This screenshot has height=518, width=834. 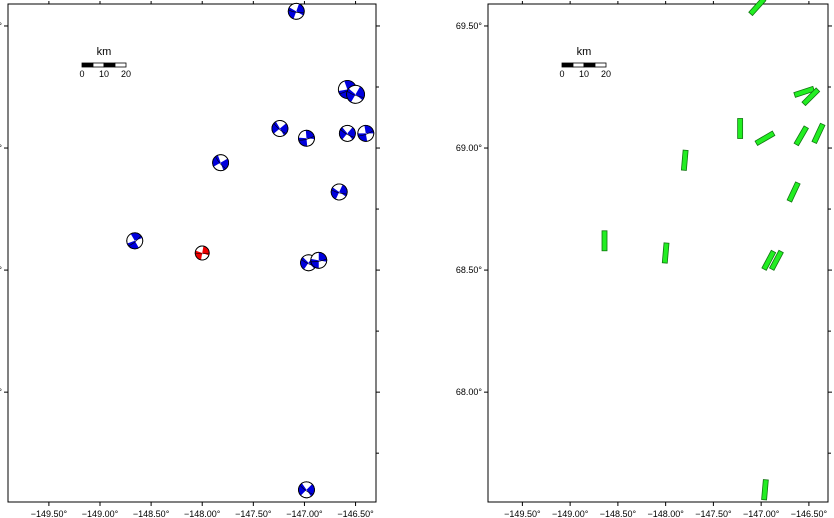 I want to click on right-lon-tick-label: −147.50°, so click(x=713, y=513).